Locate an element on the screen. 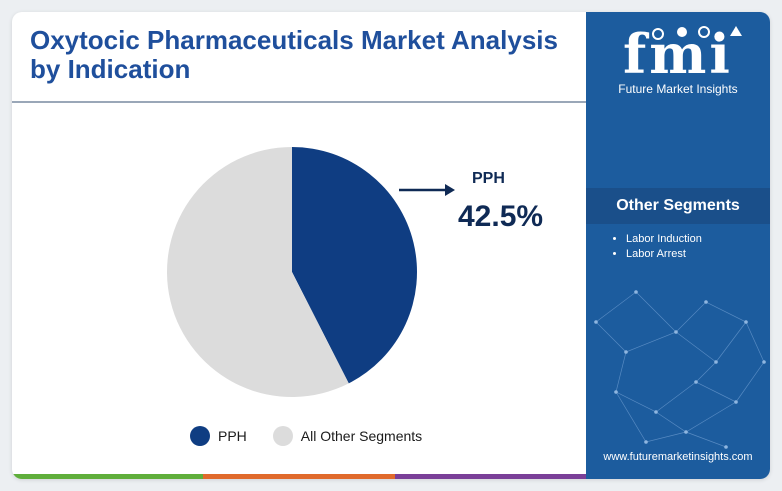 The height and width of the screenshot is (491, 782). network-decoration is located at coordinates (680, 369).